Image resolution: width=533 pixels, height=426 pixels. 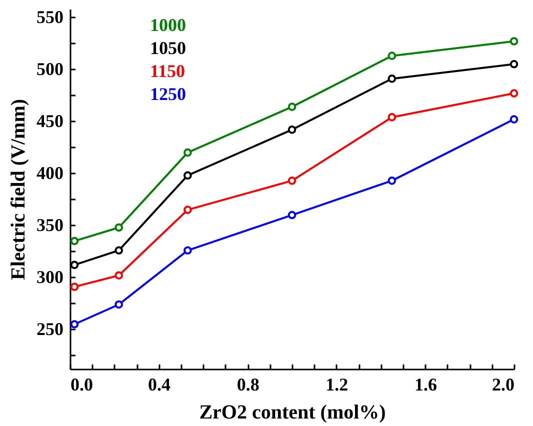 I want to click on x-tick-label: 1.2, so click(x=337, y=384).